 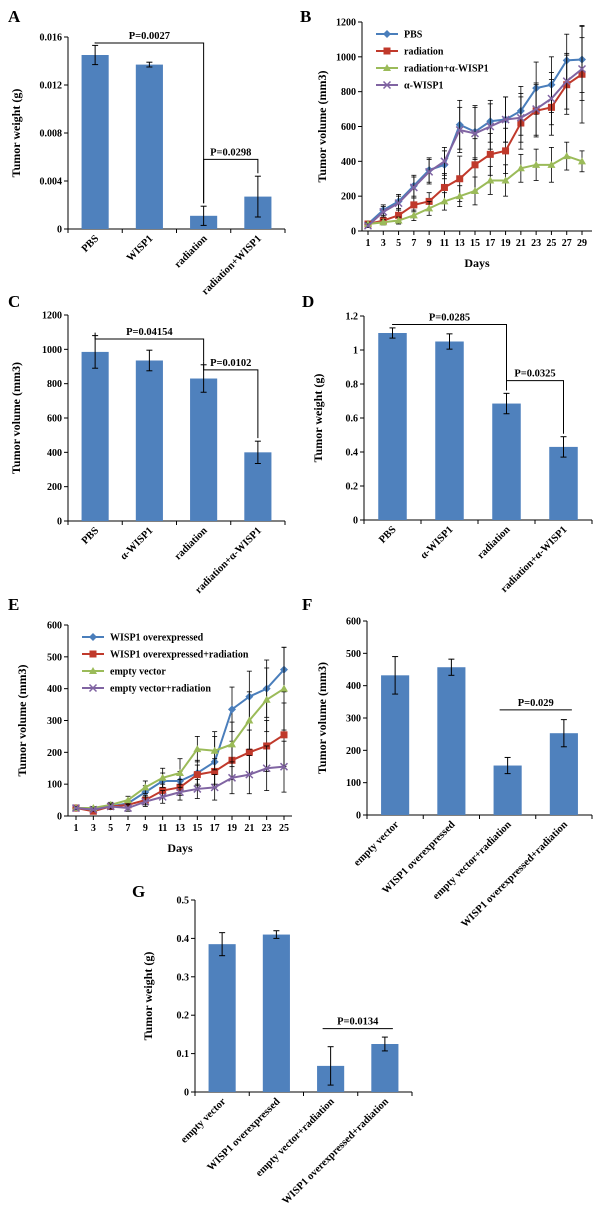 I want to click on x-tick-label: 27, so click(x=567, y=243).